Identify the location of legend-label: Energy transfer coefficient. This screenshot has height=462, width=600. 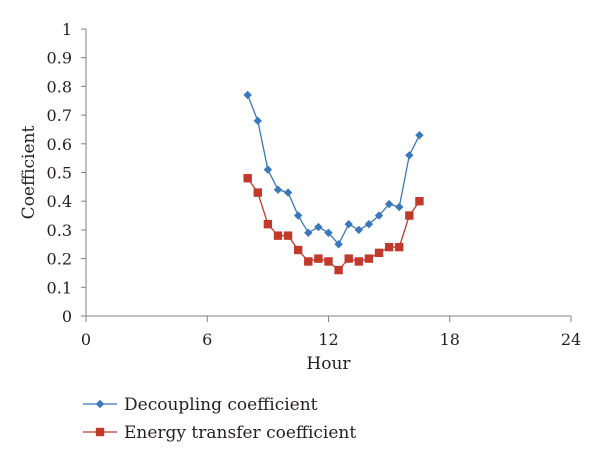
(240, 433).